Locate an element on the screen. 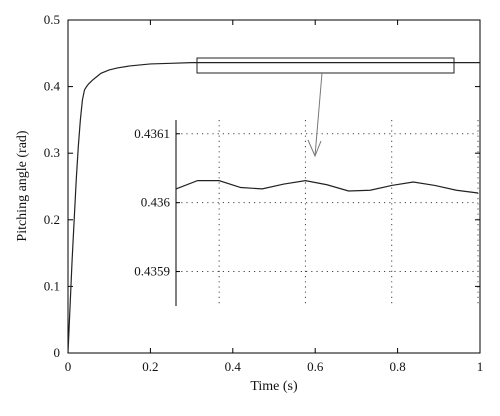 The height and width of the screenshot is (416, 500). x-axis-label: Time (s) is located at coordinates (274, 386).